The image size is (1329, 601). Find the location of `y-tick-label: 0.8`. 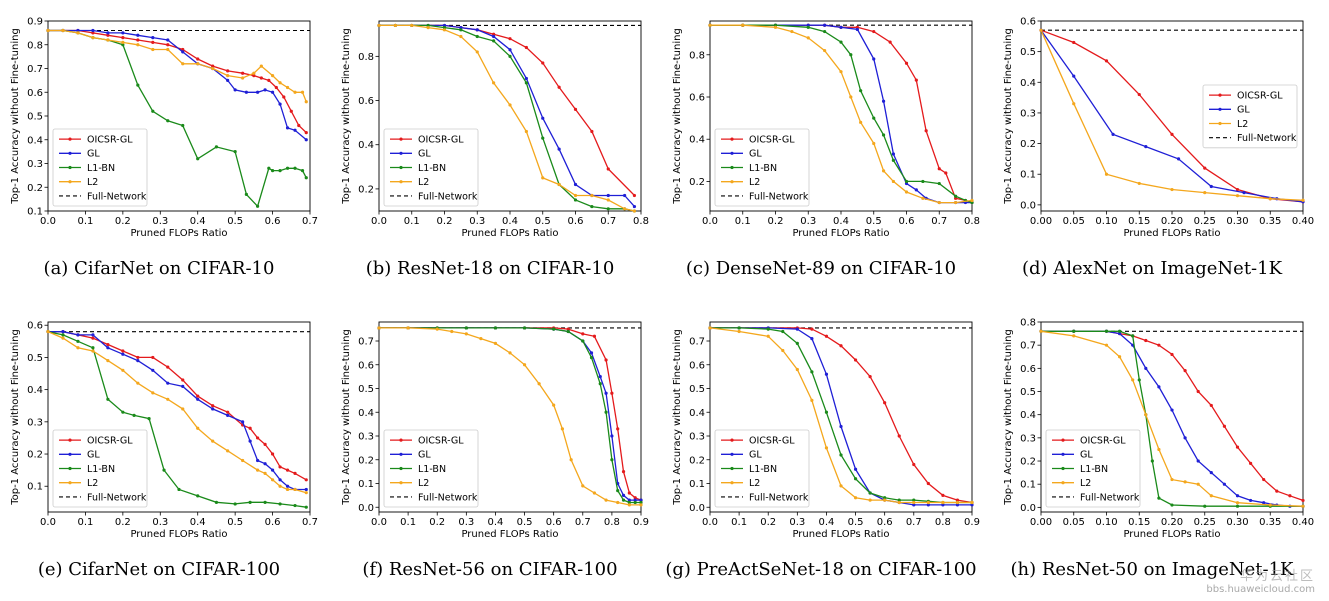

y-tick-label: 0.8 is located at coordinates (366, 57).